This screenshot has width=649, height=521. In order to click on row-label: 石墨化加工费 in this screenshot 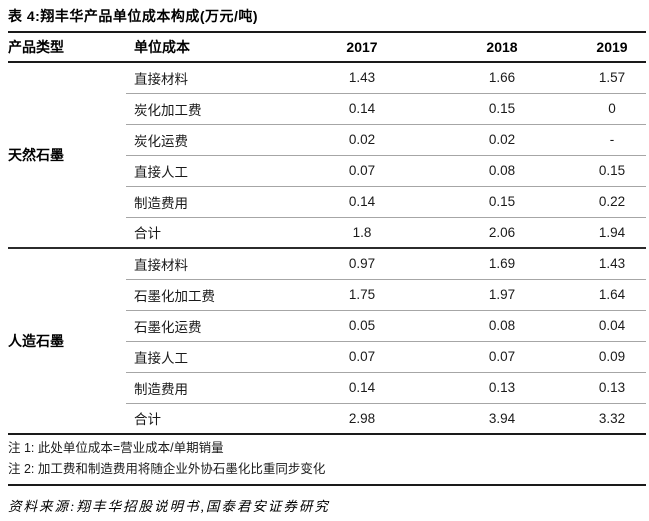, I will do `click(212, 295)`.